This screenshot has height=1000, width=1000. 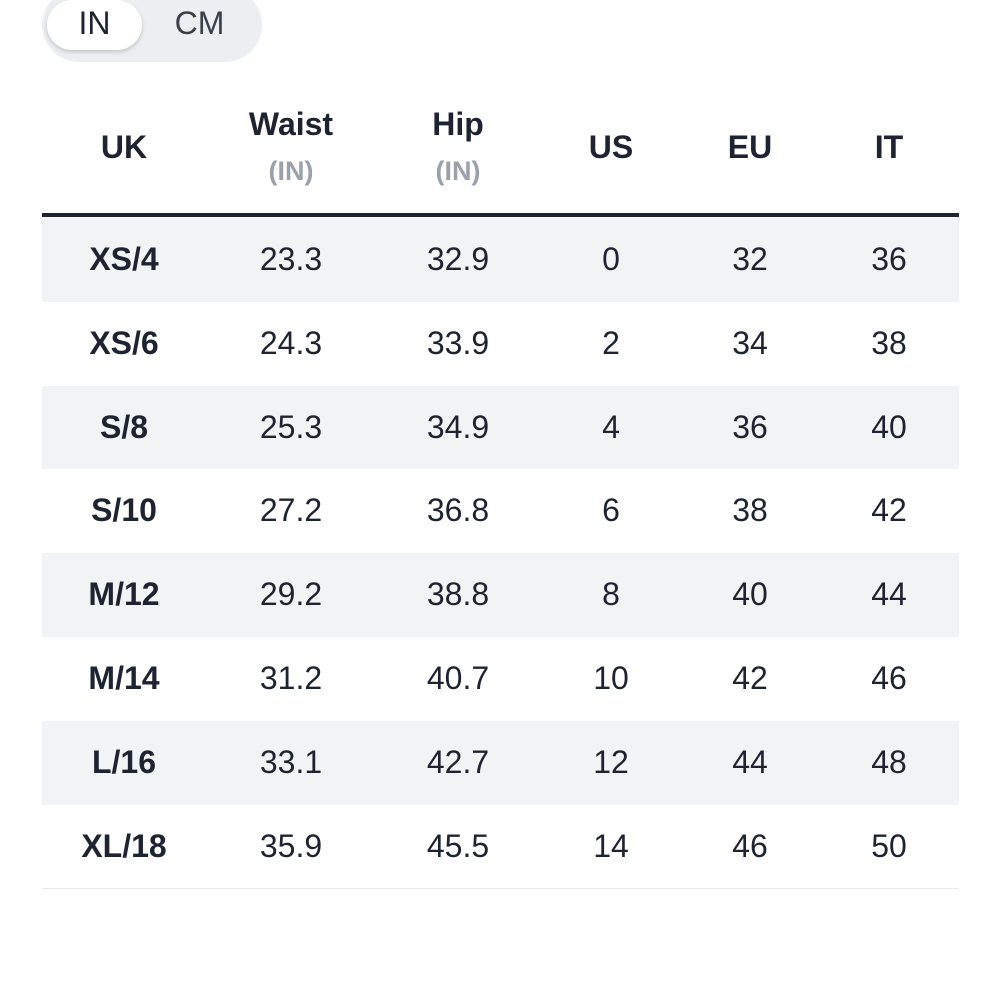 What do you see at coordinates (291, 124) in the screenshot?
I see `column-header: Waist` at bounding box center [291, 124].